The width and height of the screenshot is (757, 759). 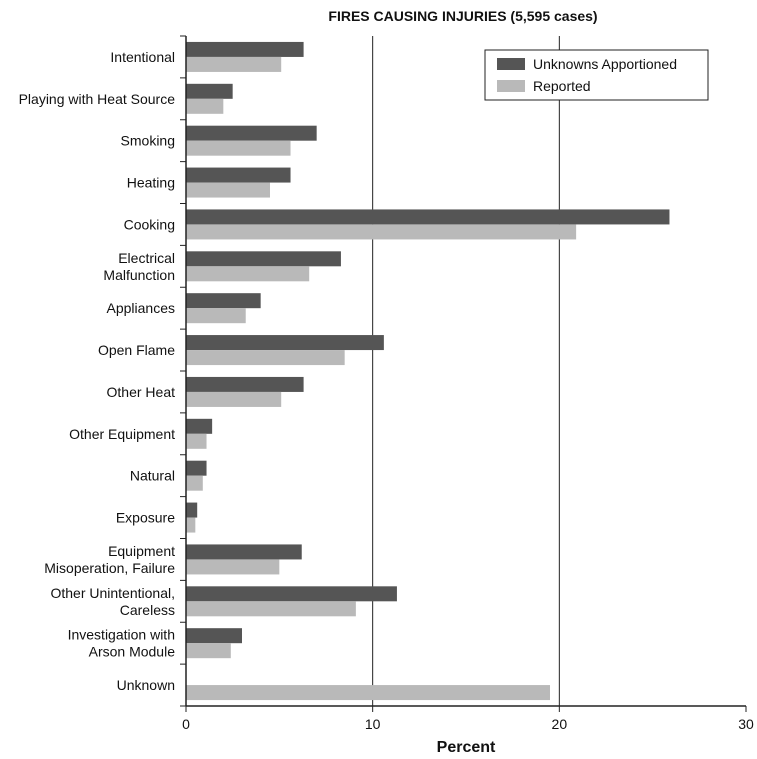 What do you see at coordinates (511, 64) in the screenshot?
I see `legend-swatch-unknowns-apportioned` at bounding box center [511, 64].